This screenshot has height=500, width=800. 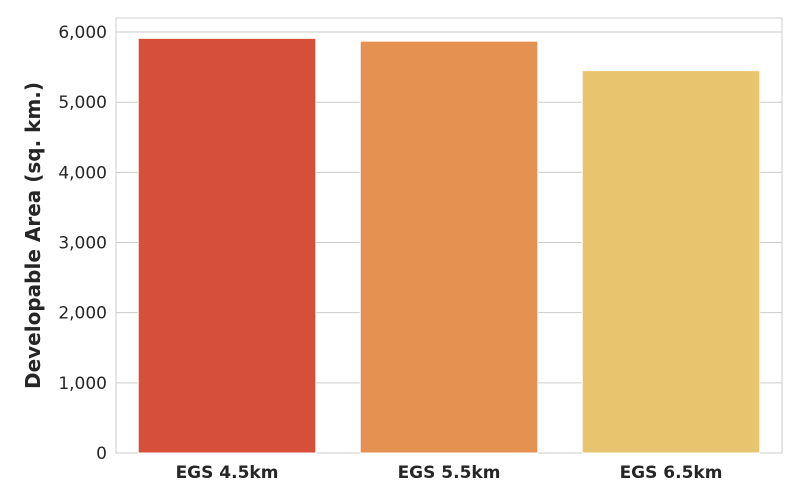 What do you see at coordinates (33, 235) in the screenshot?
I see `y-axis-title: Developable Area (sq. km.)` at bounding box center [33, 235].